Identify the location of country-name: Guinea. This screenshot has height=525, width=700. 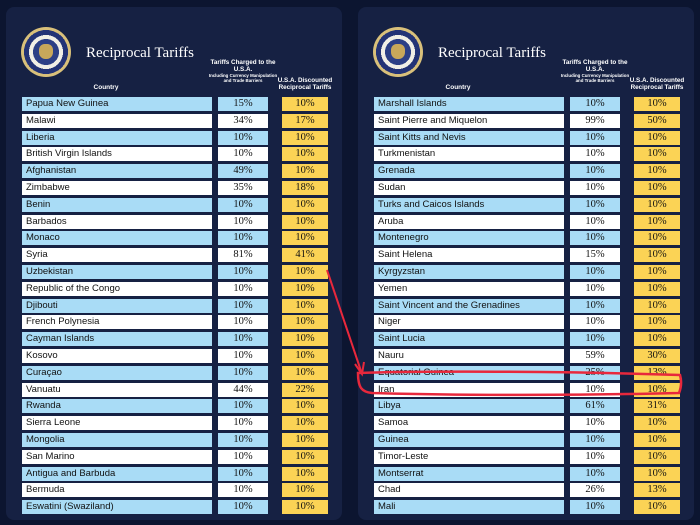
(469, 440).